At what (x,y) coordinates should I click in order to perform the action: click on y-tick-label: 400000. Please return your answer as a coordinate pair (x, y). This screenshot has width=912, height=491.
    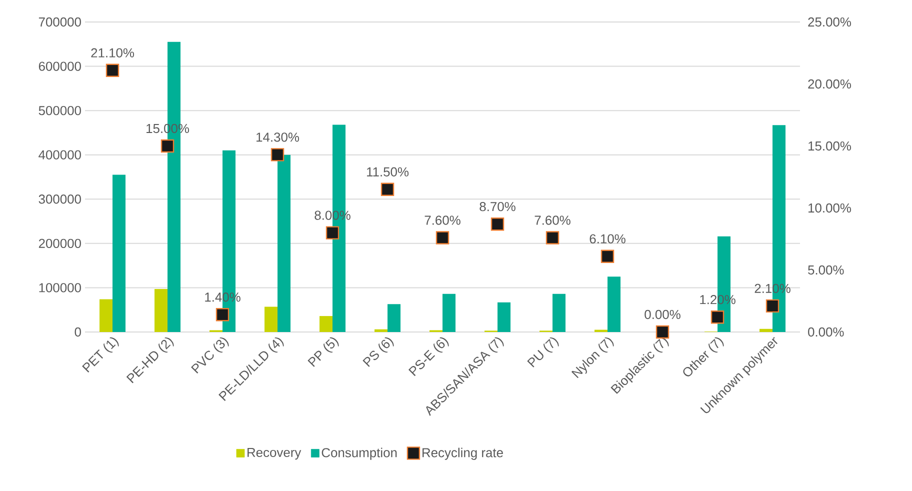
    Looking at the image, I should click on (59, 155).